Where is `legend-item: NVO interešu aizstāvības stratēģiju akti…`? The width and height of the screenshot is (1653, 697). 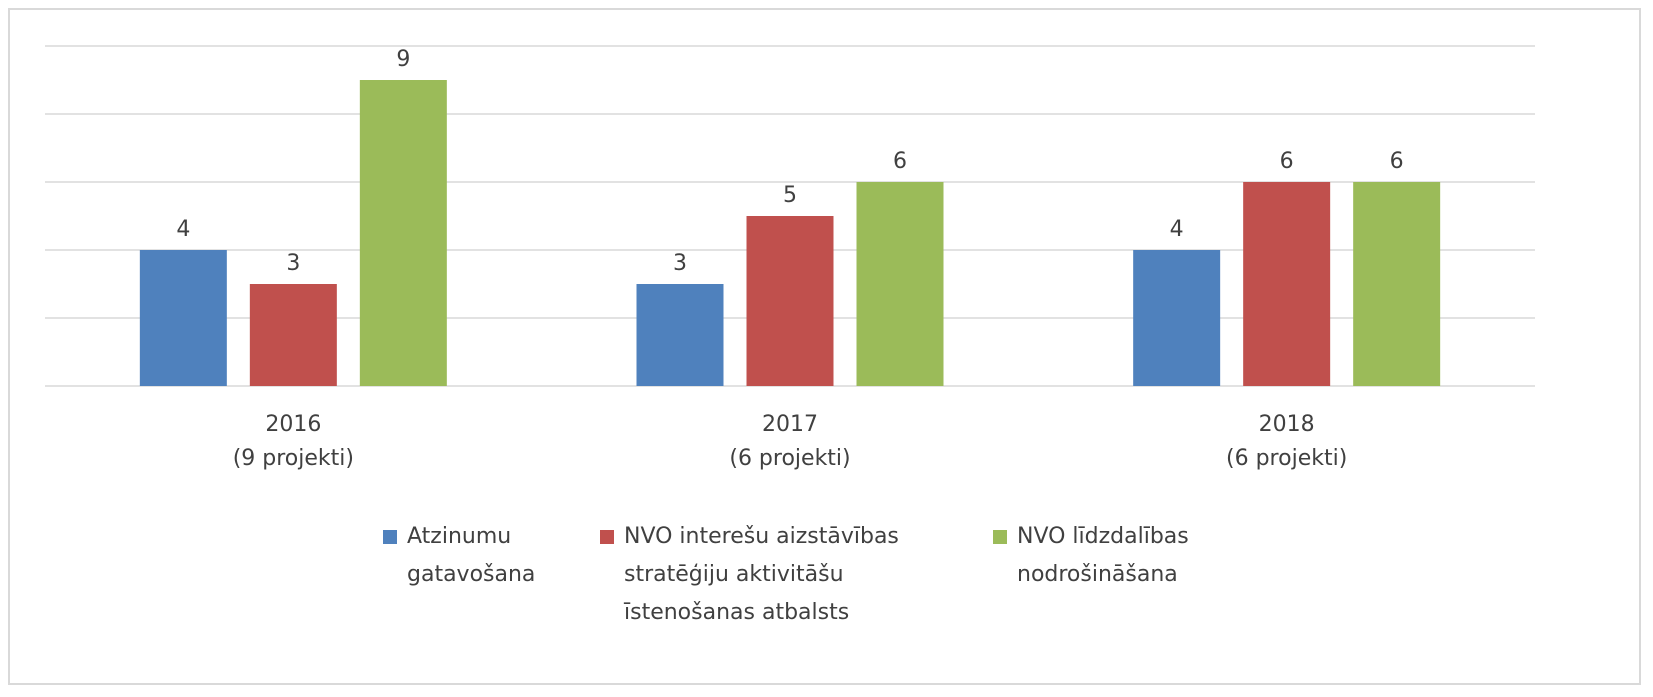
legend-item: NVO interešu aizstāvības stratēģiju akti… is located at coordinates (770, 575).